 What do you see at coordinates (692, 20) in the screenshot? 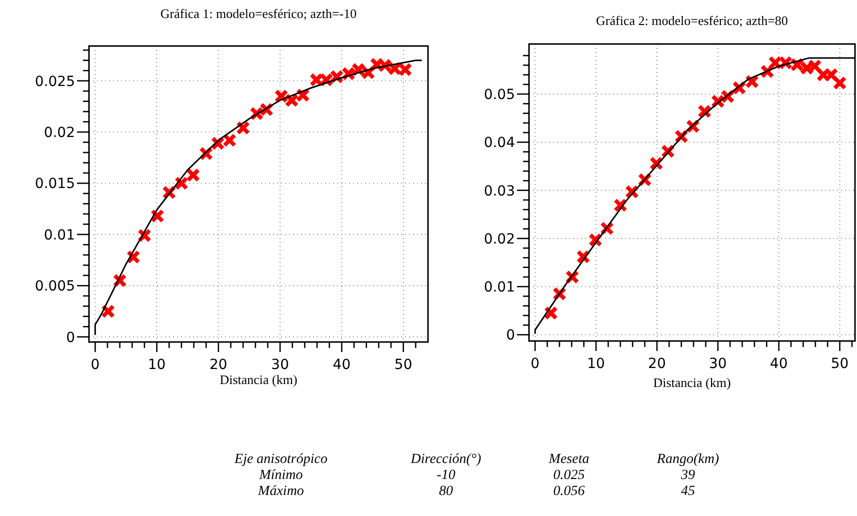
I see `chart-title: Gráfica 2: modelo=esférico; azth=80` at bounding box center [692, 20].